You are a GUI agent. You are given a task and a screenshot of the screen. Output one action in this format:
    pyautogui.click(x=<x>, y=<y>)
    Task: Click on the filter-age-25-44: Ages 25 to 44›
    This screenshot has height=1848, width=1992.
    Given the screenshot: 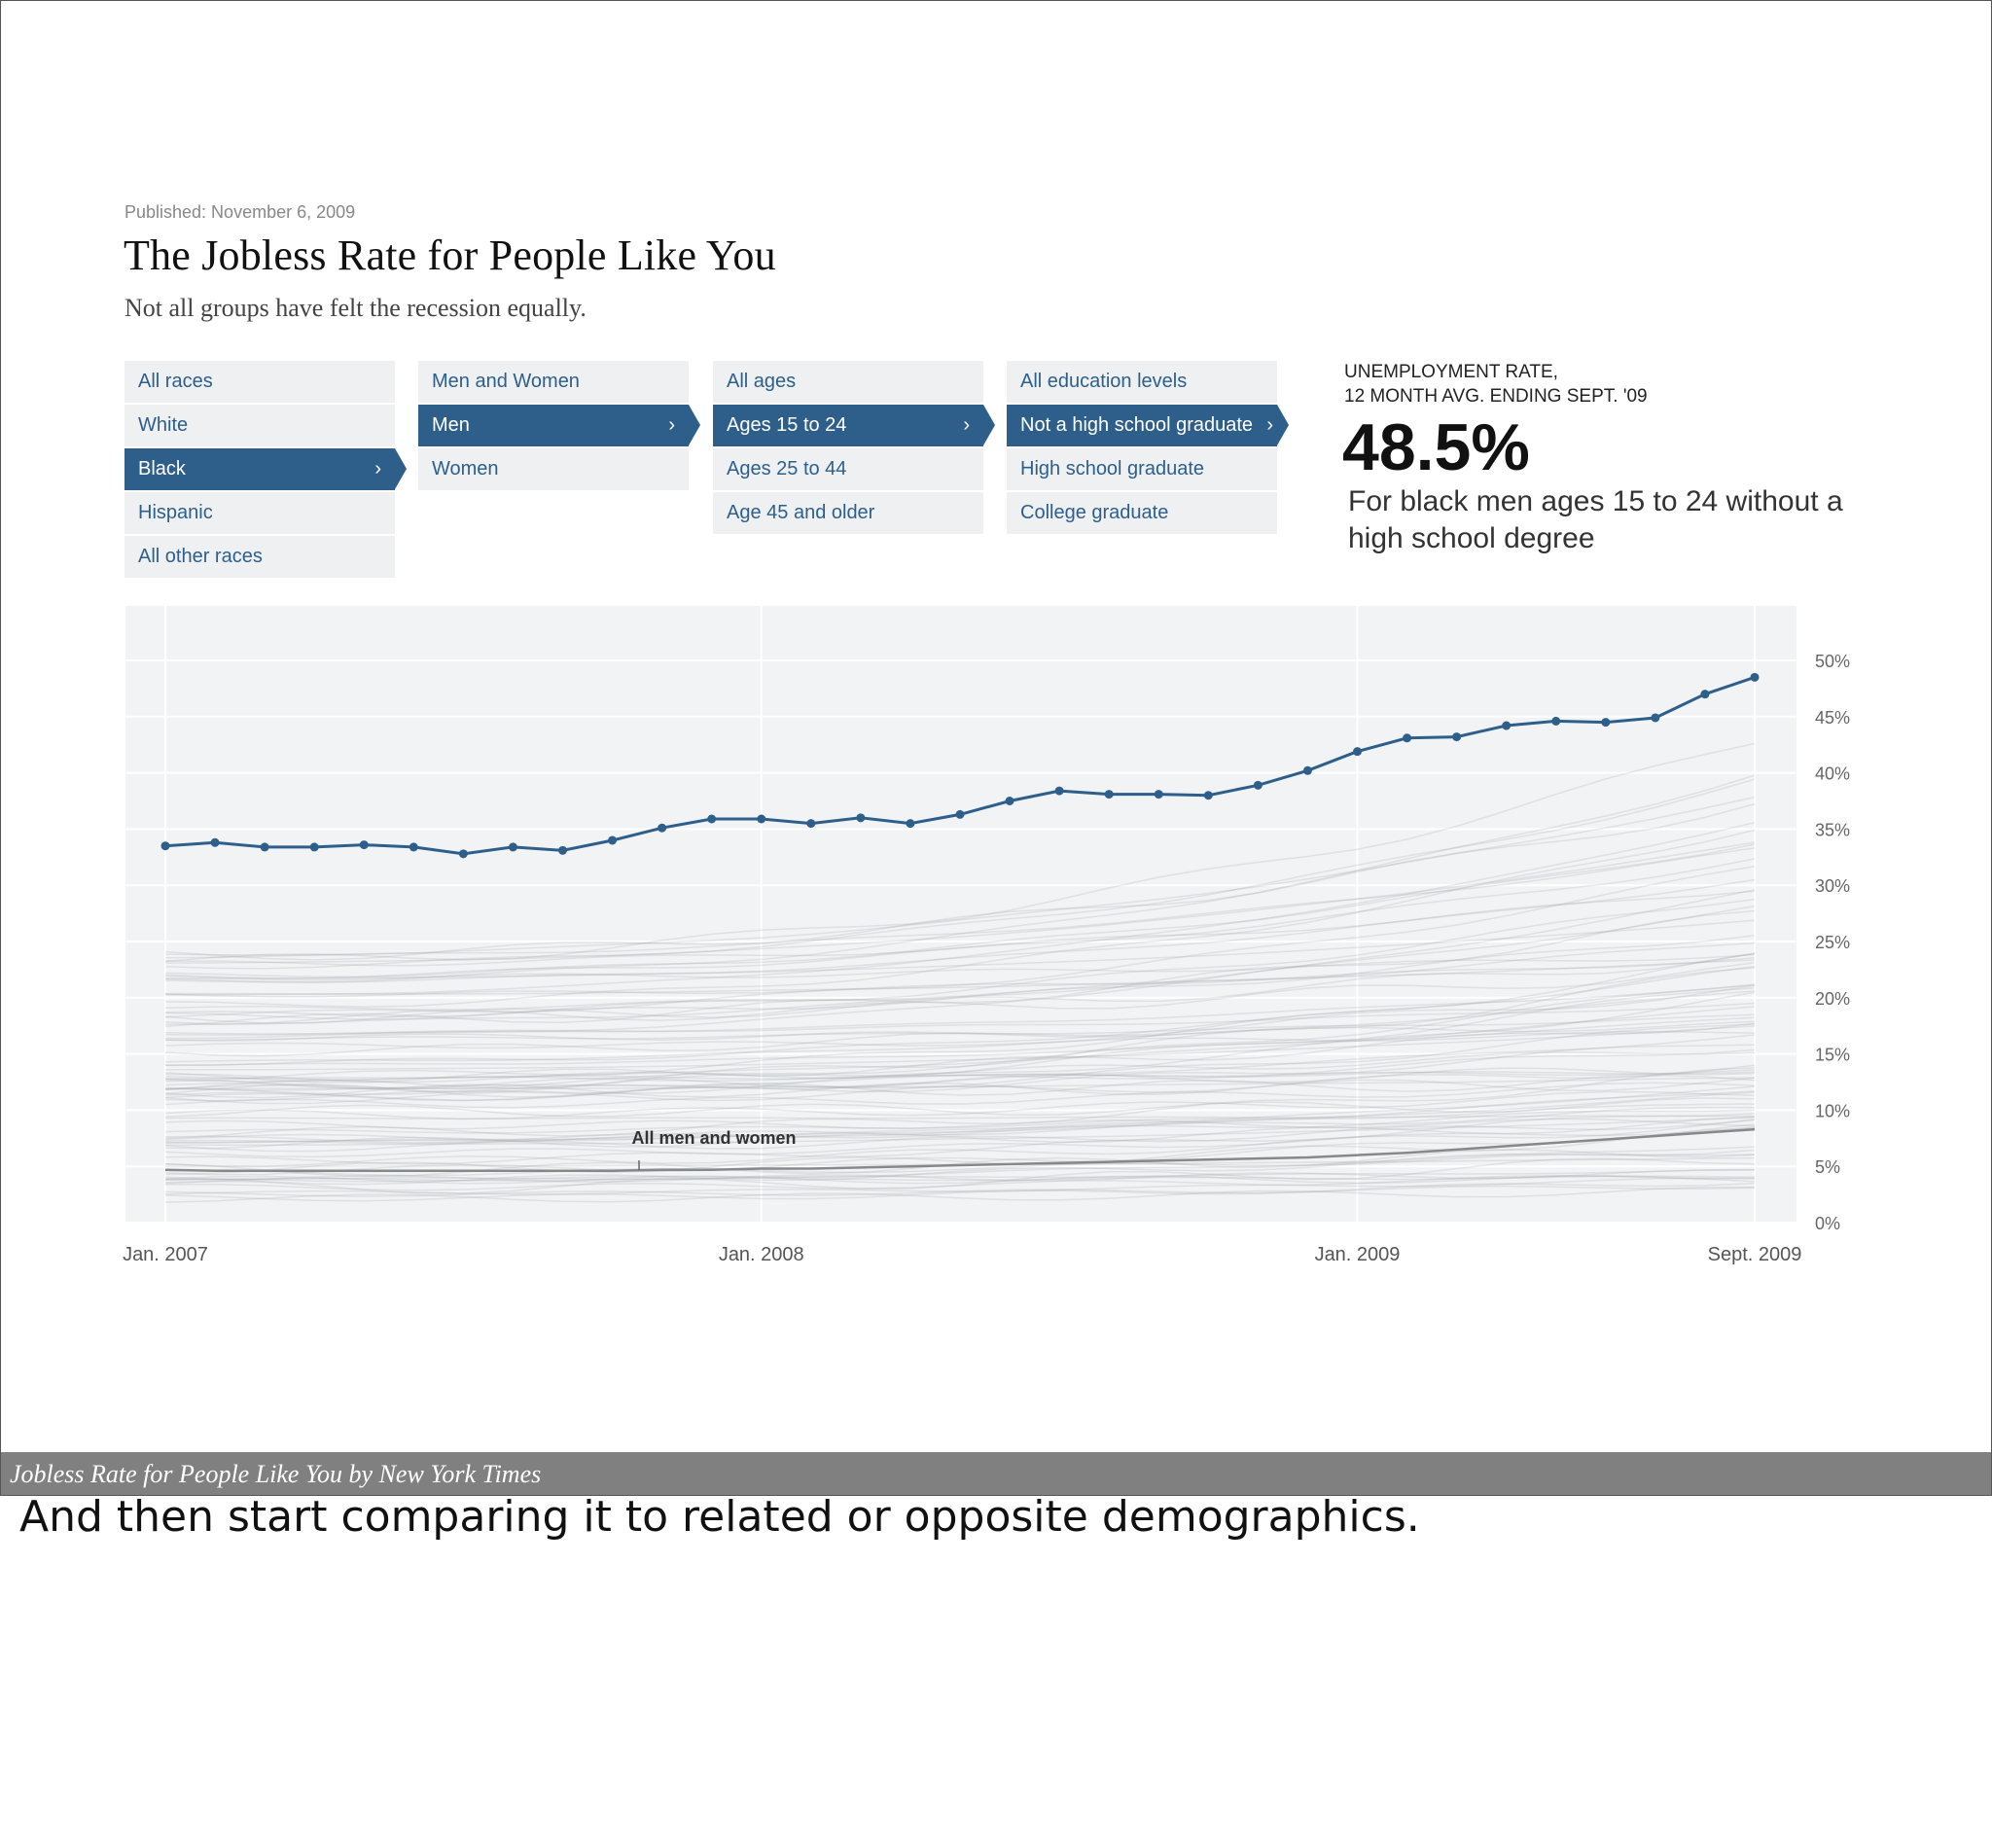 What is the action you would take?
    pyautogui.click(x=848, y=469)
    